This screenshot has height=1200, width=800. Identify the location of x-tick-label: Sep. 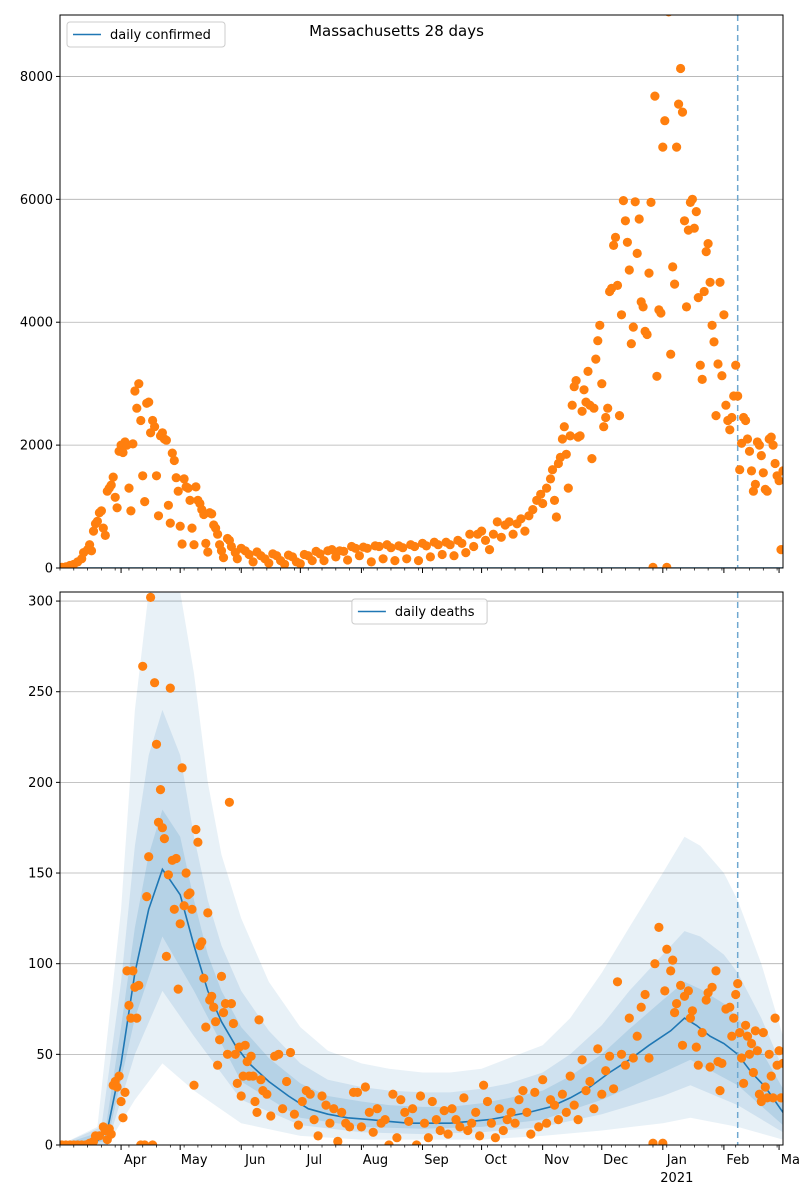
(436, 1160).